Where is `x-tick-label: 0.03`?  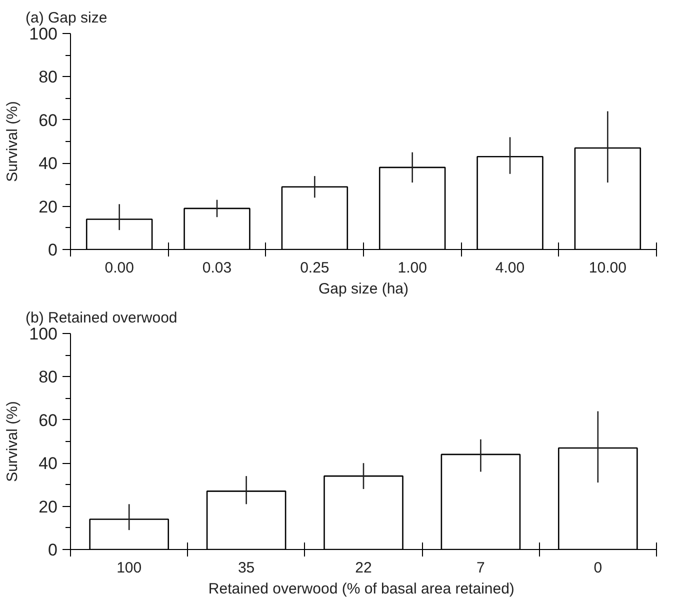 x-tick-label: 0.03 is located at coordinates (217, 268).